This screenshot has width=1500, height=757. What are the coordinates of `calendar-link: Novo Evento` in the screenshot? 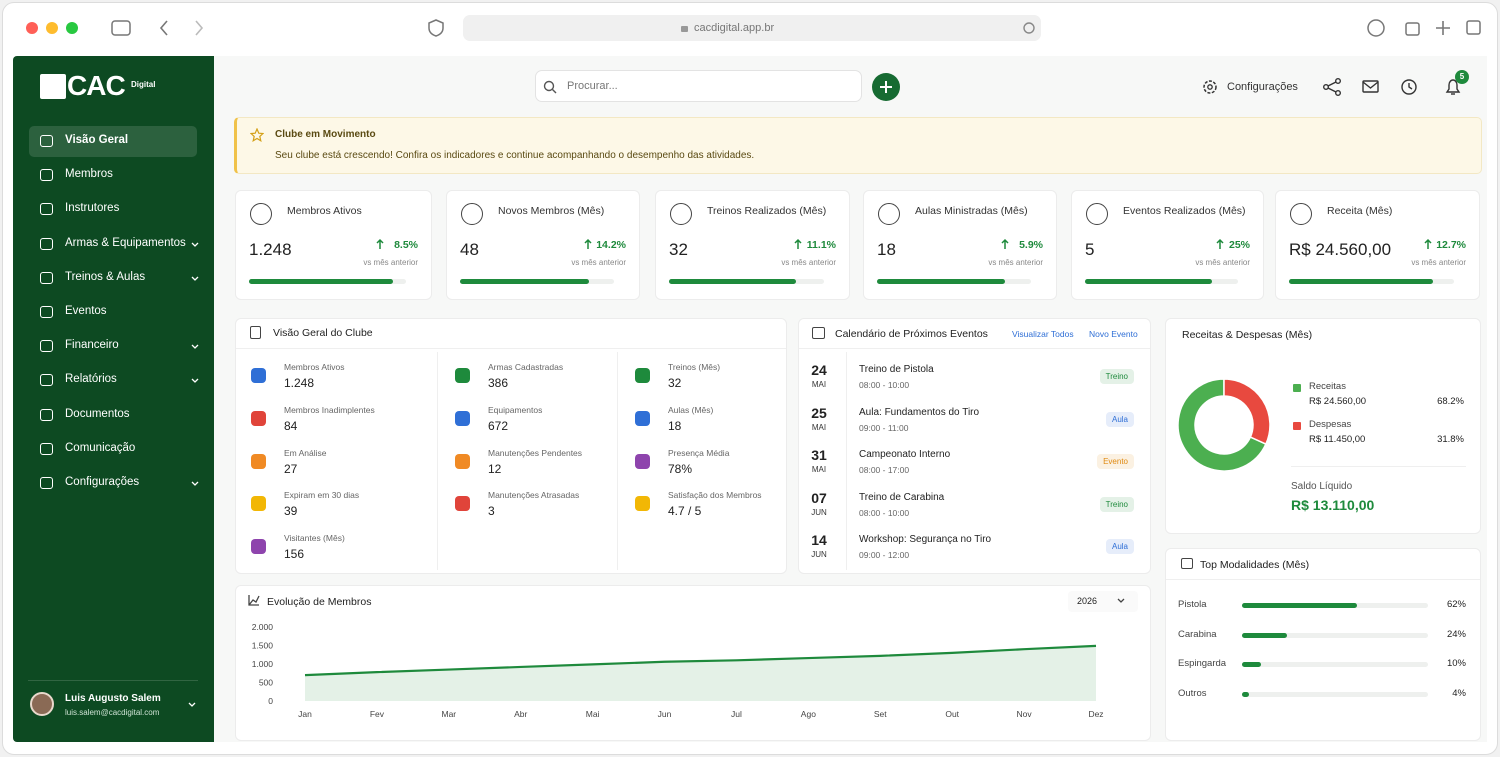 It's located at (1113, 334).